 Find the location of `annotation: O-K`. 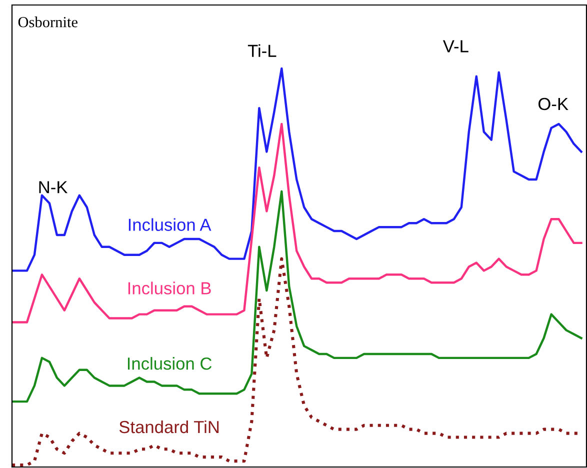

annotation: O-K is located at coordinates (553, 104).